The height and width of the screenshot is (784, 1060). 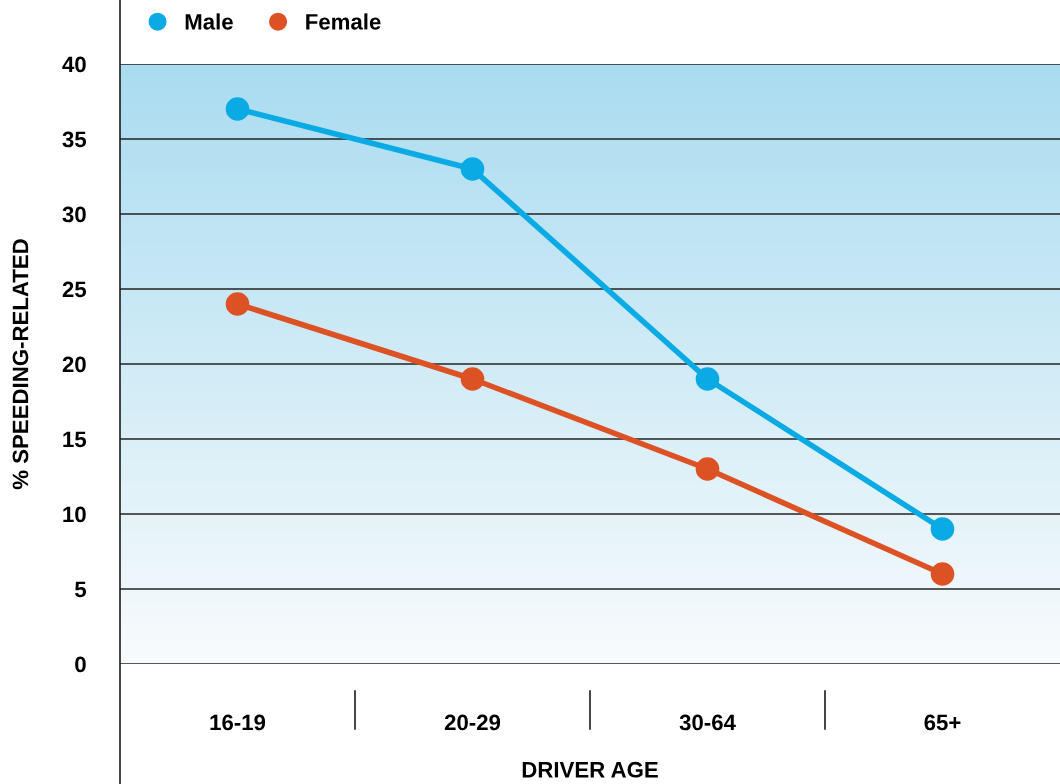 What do you see at coordinates (80, 664) in the screenshot?
I see `y-tick-label: 0` at bounding box center [80, 664].